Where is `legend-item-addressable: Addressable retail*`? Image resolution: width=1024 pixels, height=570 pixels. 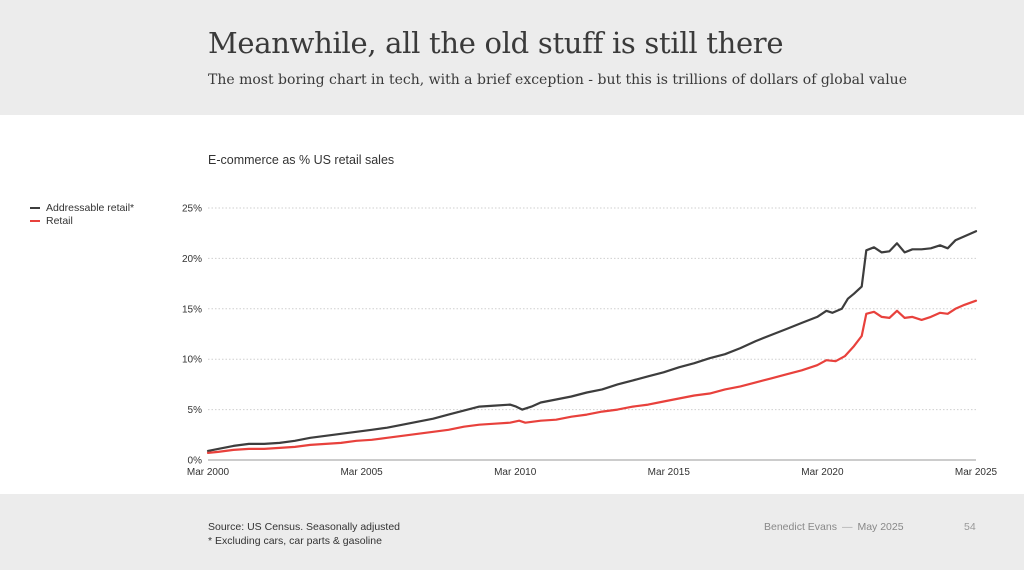 legend-item-addressable: Addressable retail* is located at coordinates (82, 207).